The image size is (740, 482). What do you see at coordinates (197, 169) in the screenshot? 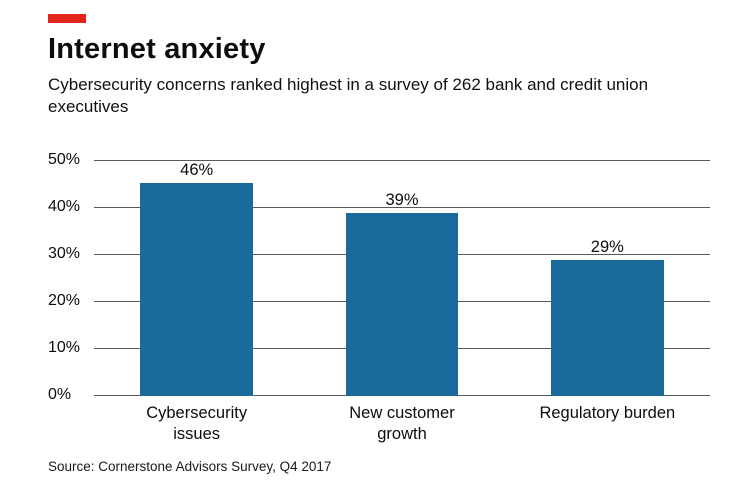
I see `bar-value-label: 46%` at bounding box center [197, 169].